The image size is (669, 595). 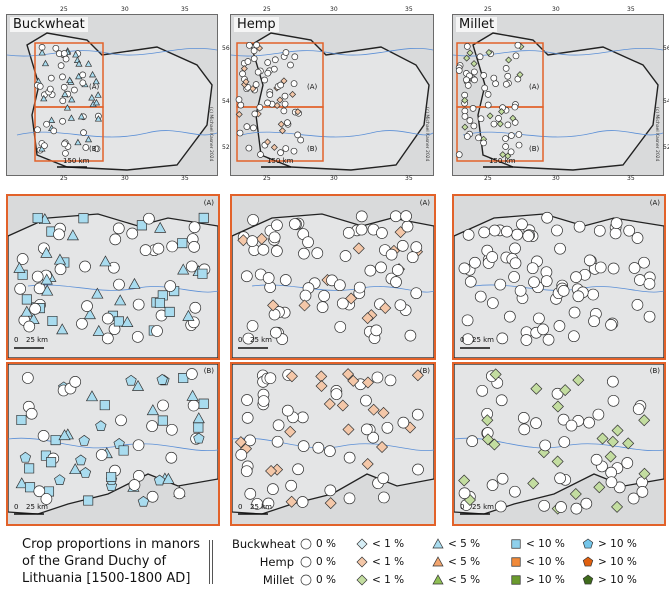 What do you see at coordinates (488, 9) in the screenshot?
I see `lon-tick: 25` at bounding box center [488, 9].